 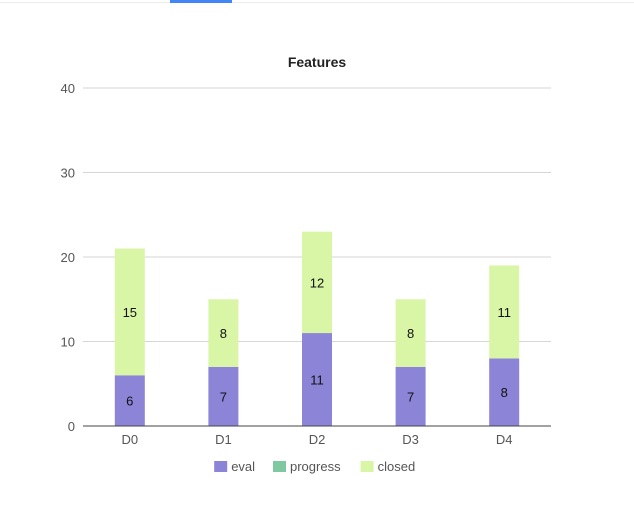 I want to click on legend-swatch-closed, so click(x=367, y=466).